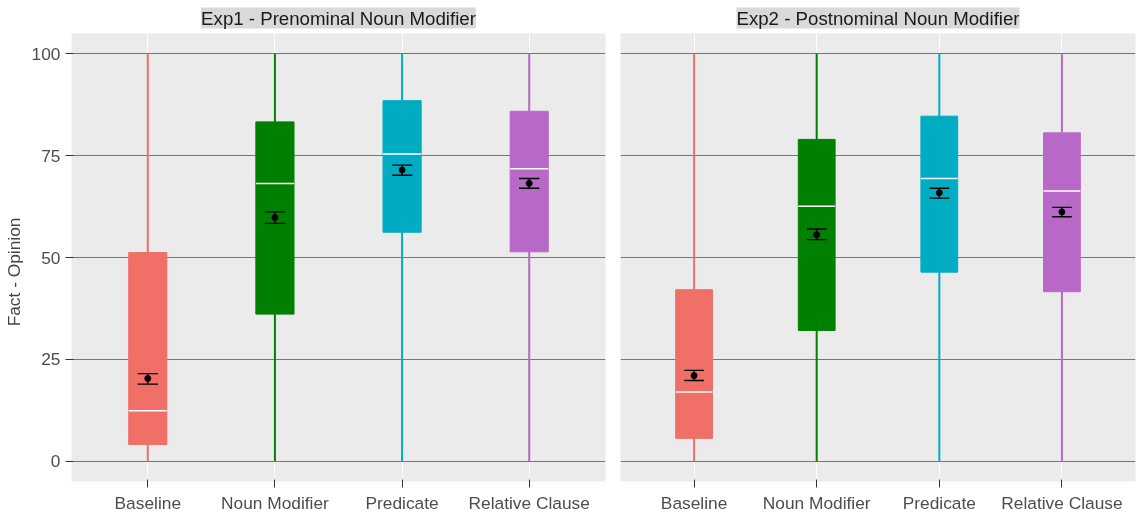 The height and width of the screenshot is (519, 1147). Describe the element at coordinates (46, 53) in the screenshot. I see `y-tick-label: 100` at that location.